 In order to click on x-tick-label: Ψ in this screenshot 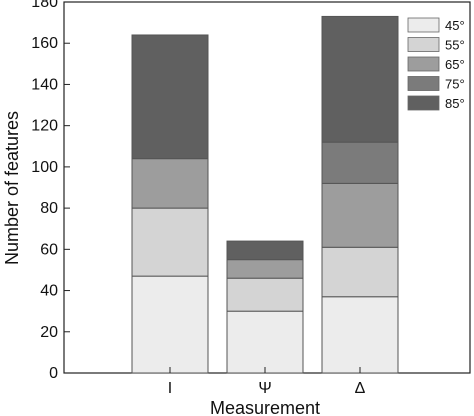, I will do `click(264, 388)`.